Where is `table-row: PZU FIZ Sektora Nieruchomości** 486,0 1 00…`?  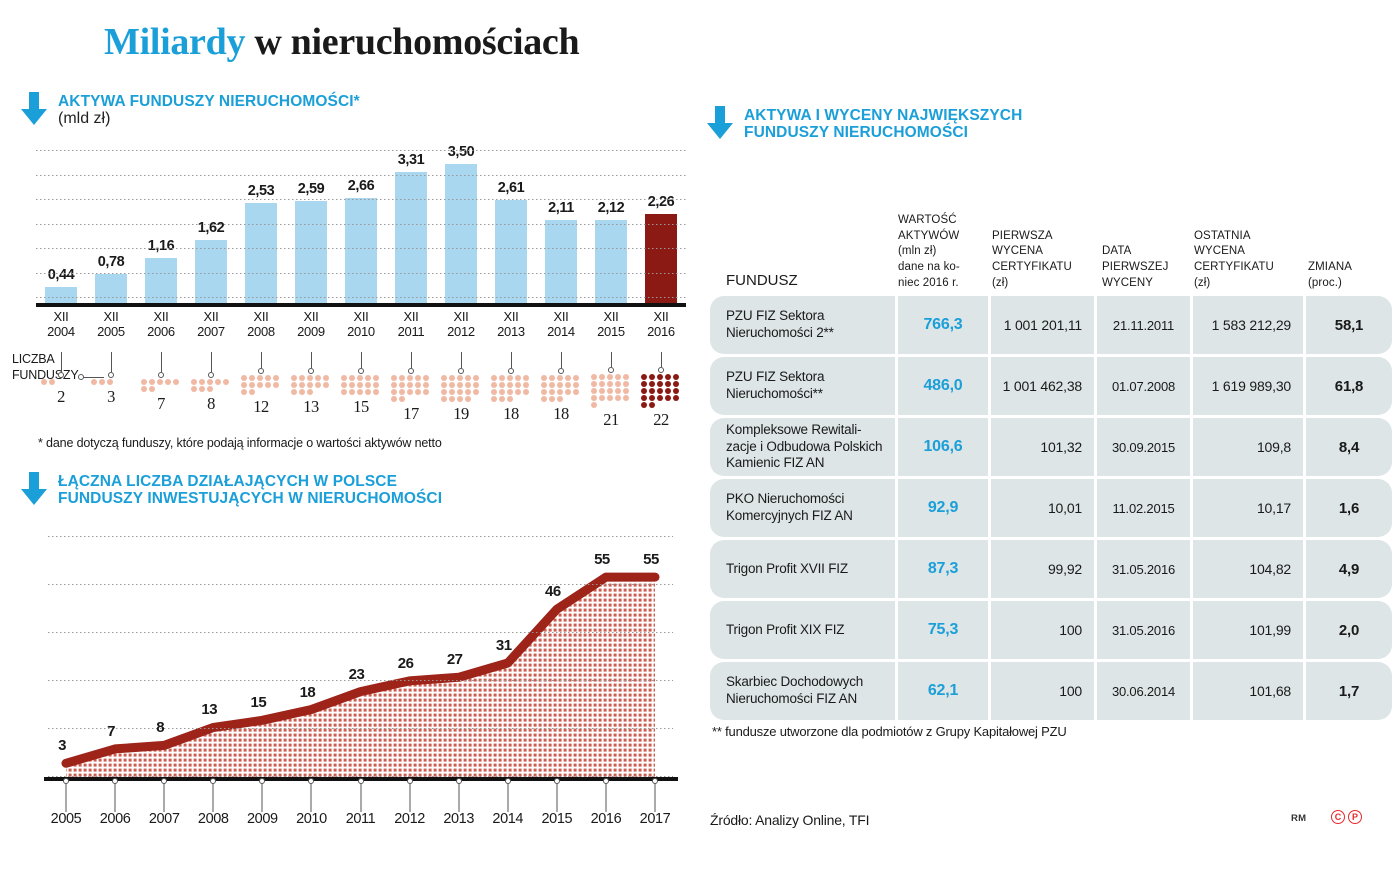
table-row: PZU FIZ Sektora Nieruchomości** 486,0 1 00… is located at coordinates (1051, 386).